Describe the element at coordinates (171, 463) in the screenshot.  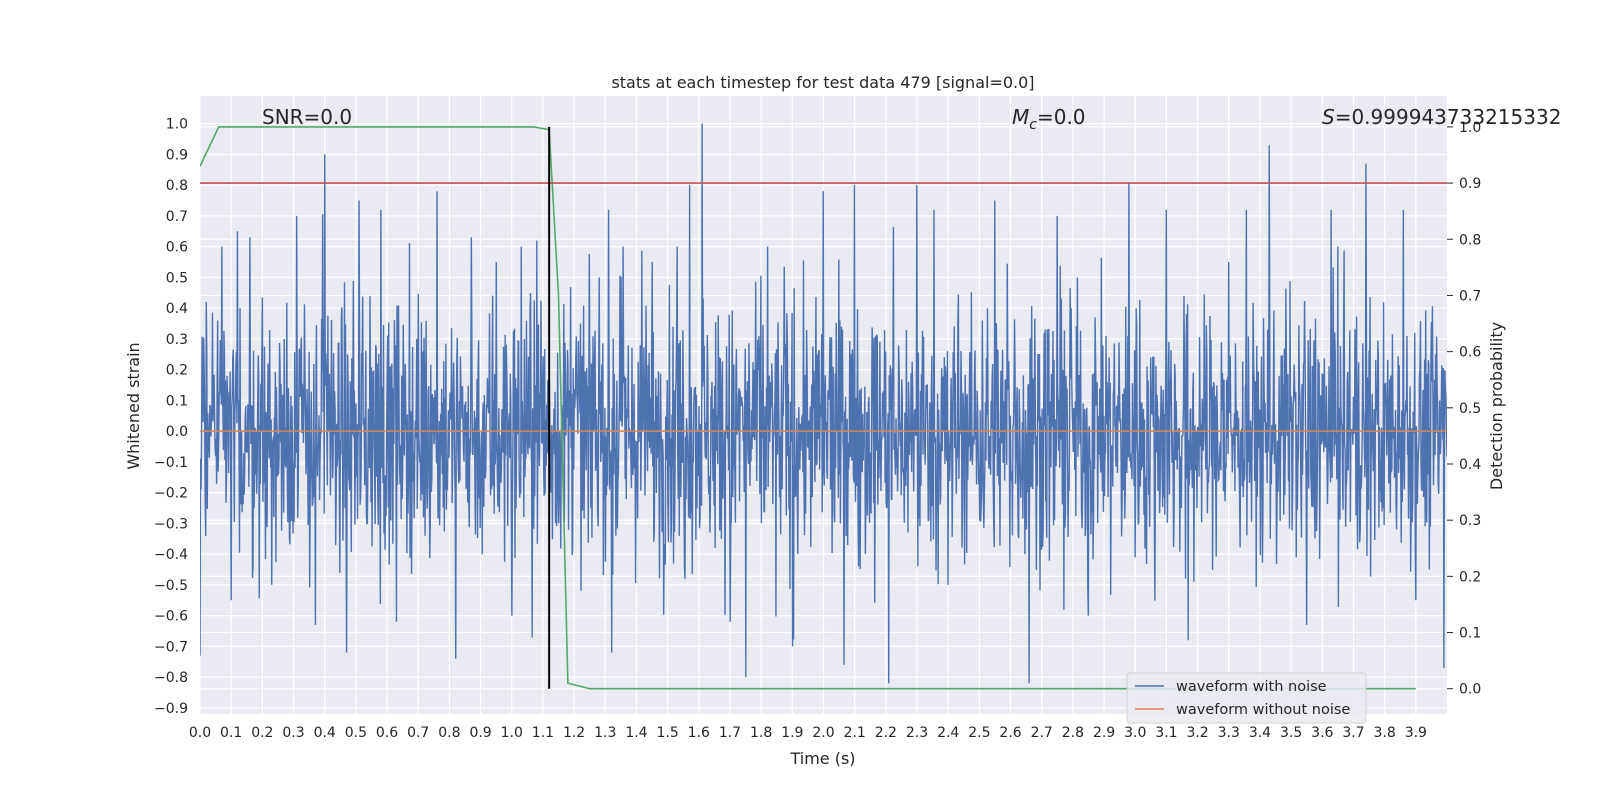
I see `y-tick-label: −0.1` at that location.